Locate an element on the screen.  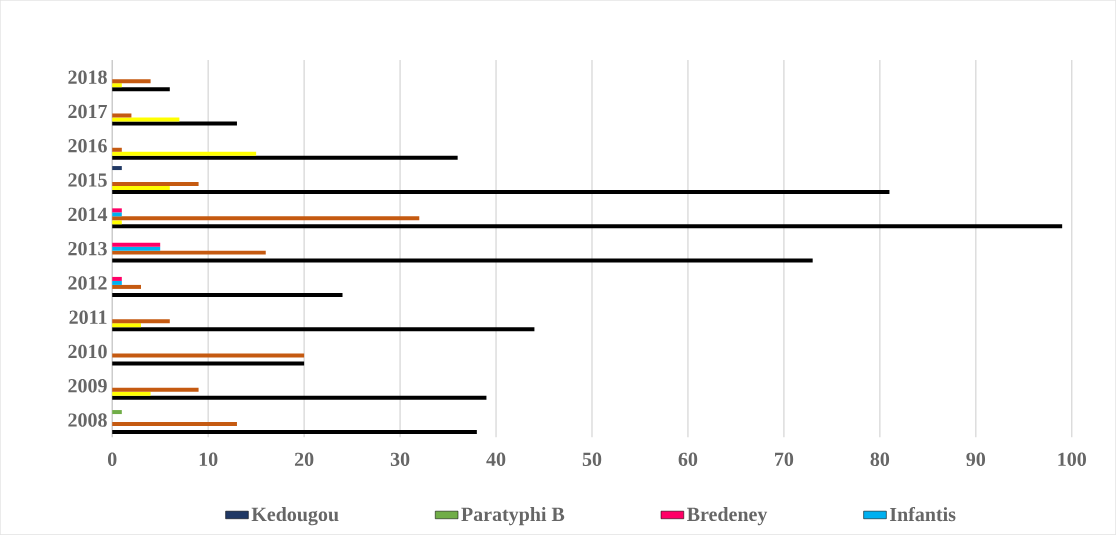
y-tick-label: 2008 is located at coordinates (87, 420).